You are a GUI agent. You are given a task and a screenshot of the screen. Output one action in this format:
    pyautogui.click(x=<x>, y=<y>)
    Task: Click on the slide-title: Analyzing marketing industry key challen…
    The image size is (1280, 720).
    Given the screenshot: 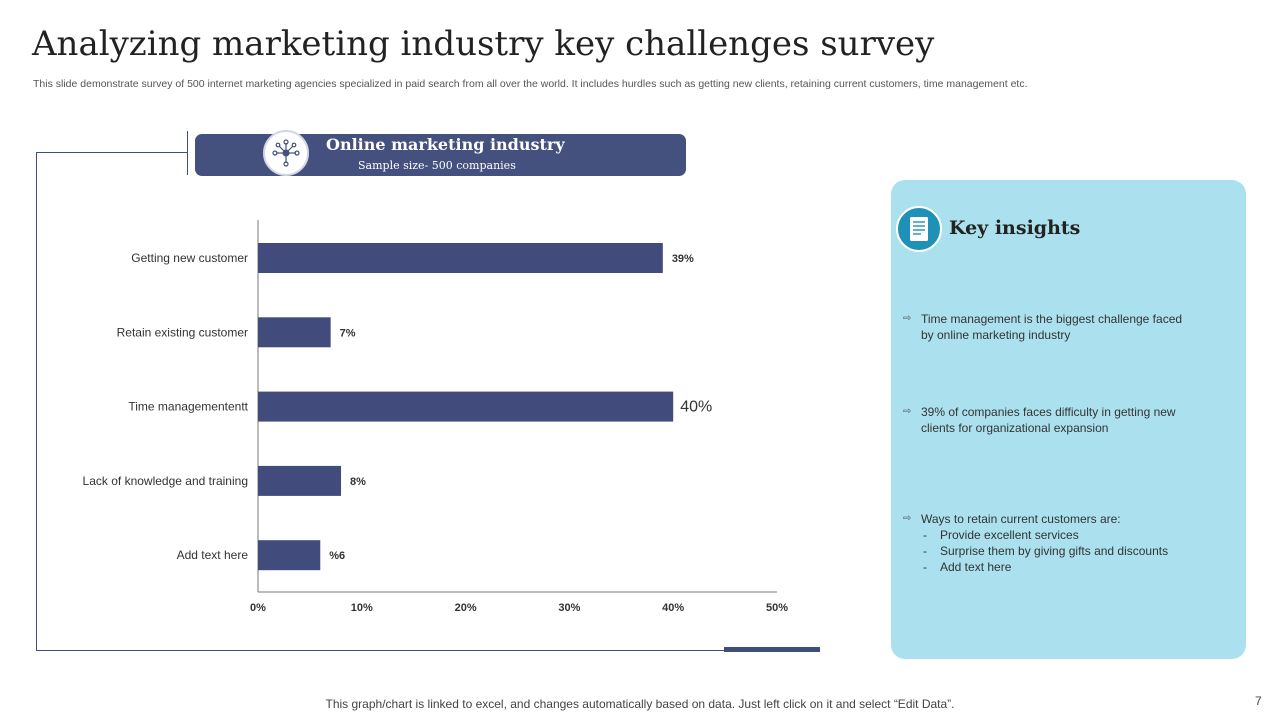 What is the action you would take?
    pyautogui.click(x=483, y=44)
    